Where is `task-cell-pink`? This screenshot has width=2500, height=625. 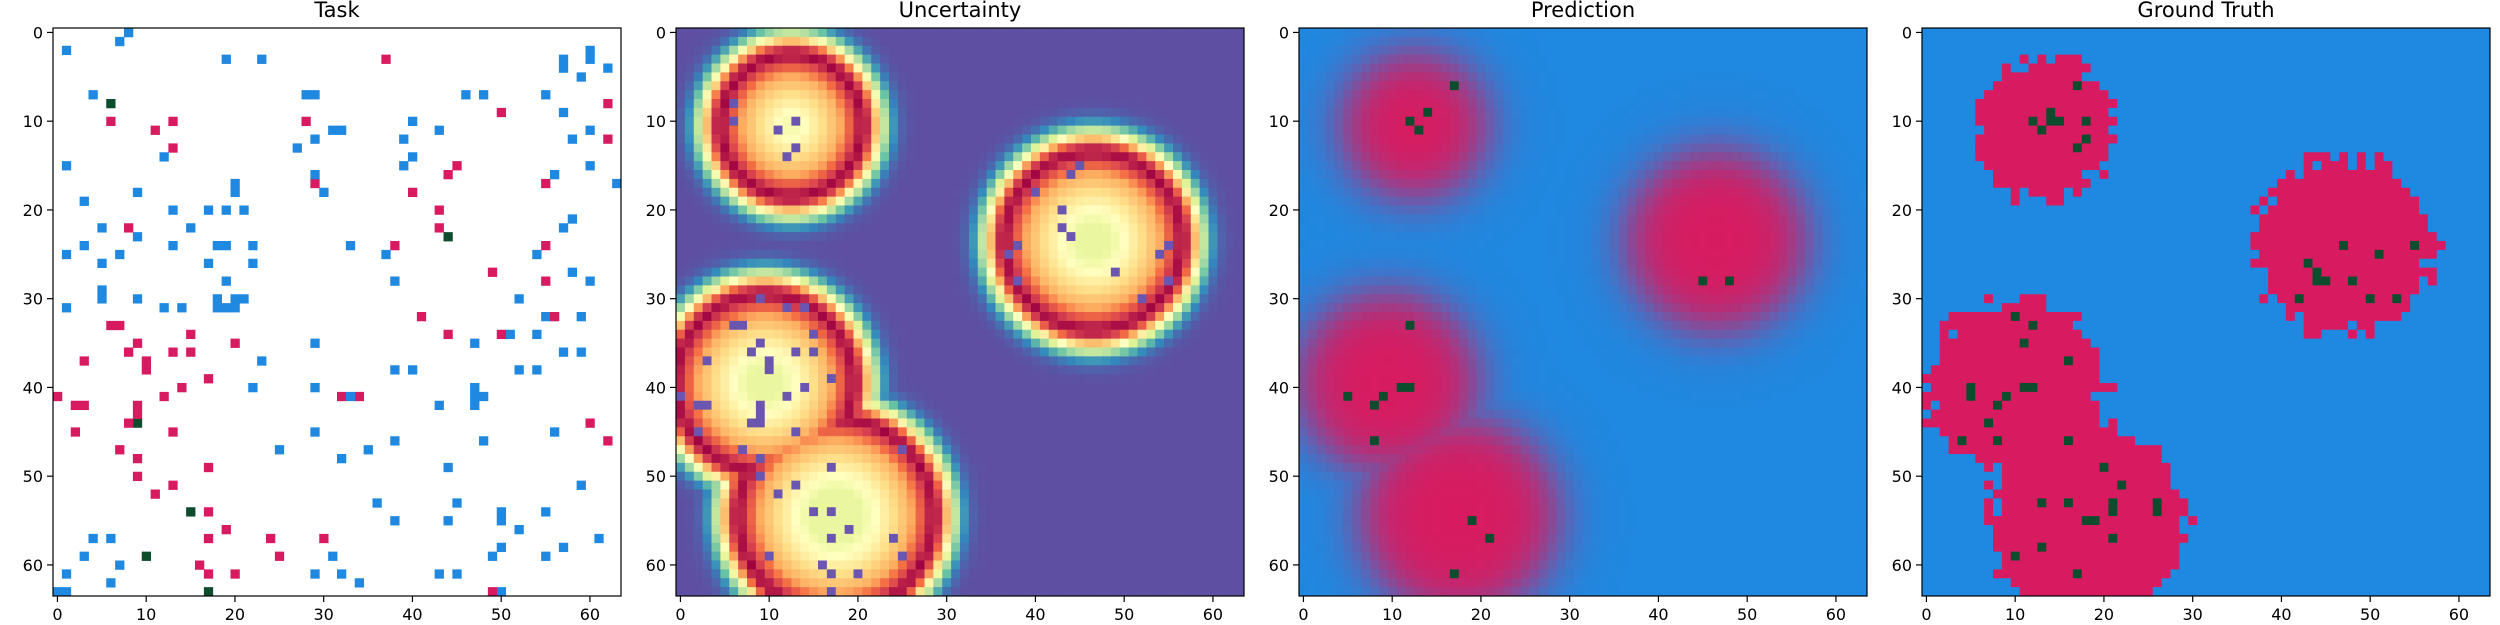
task-cell-pink is located at coordinates (58, 396).